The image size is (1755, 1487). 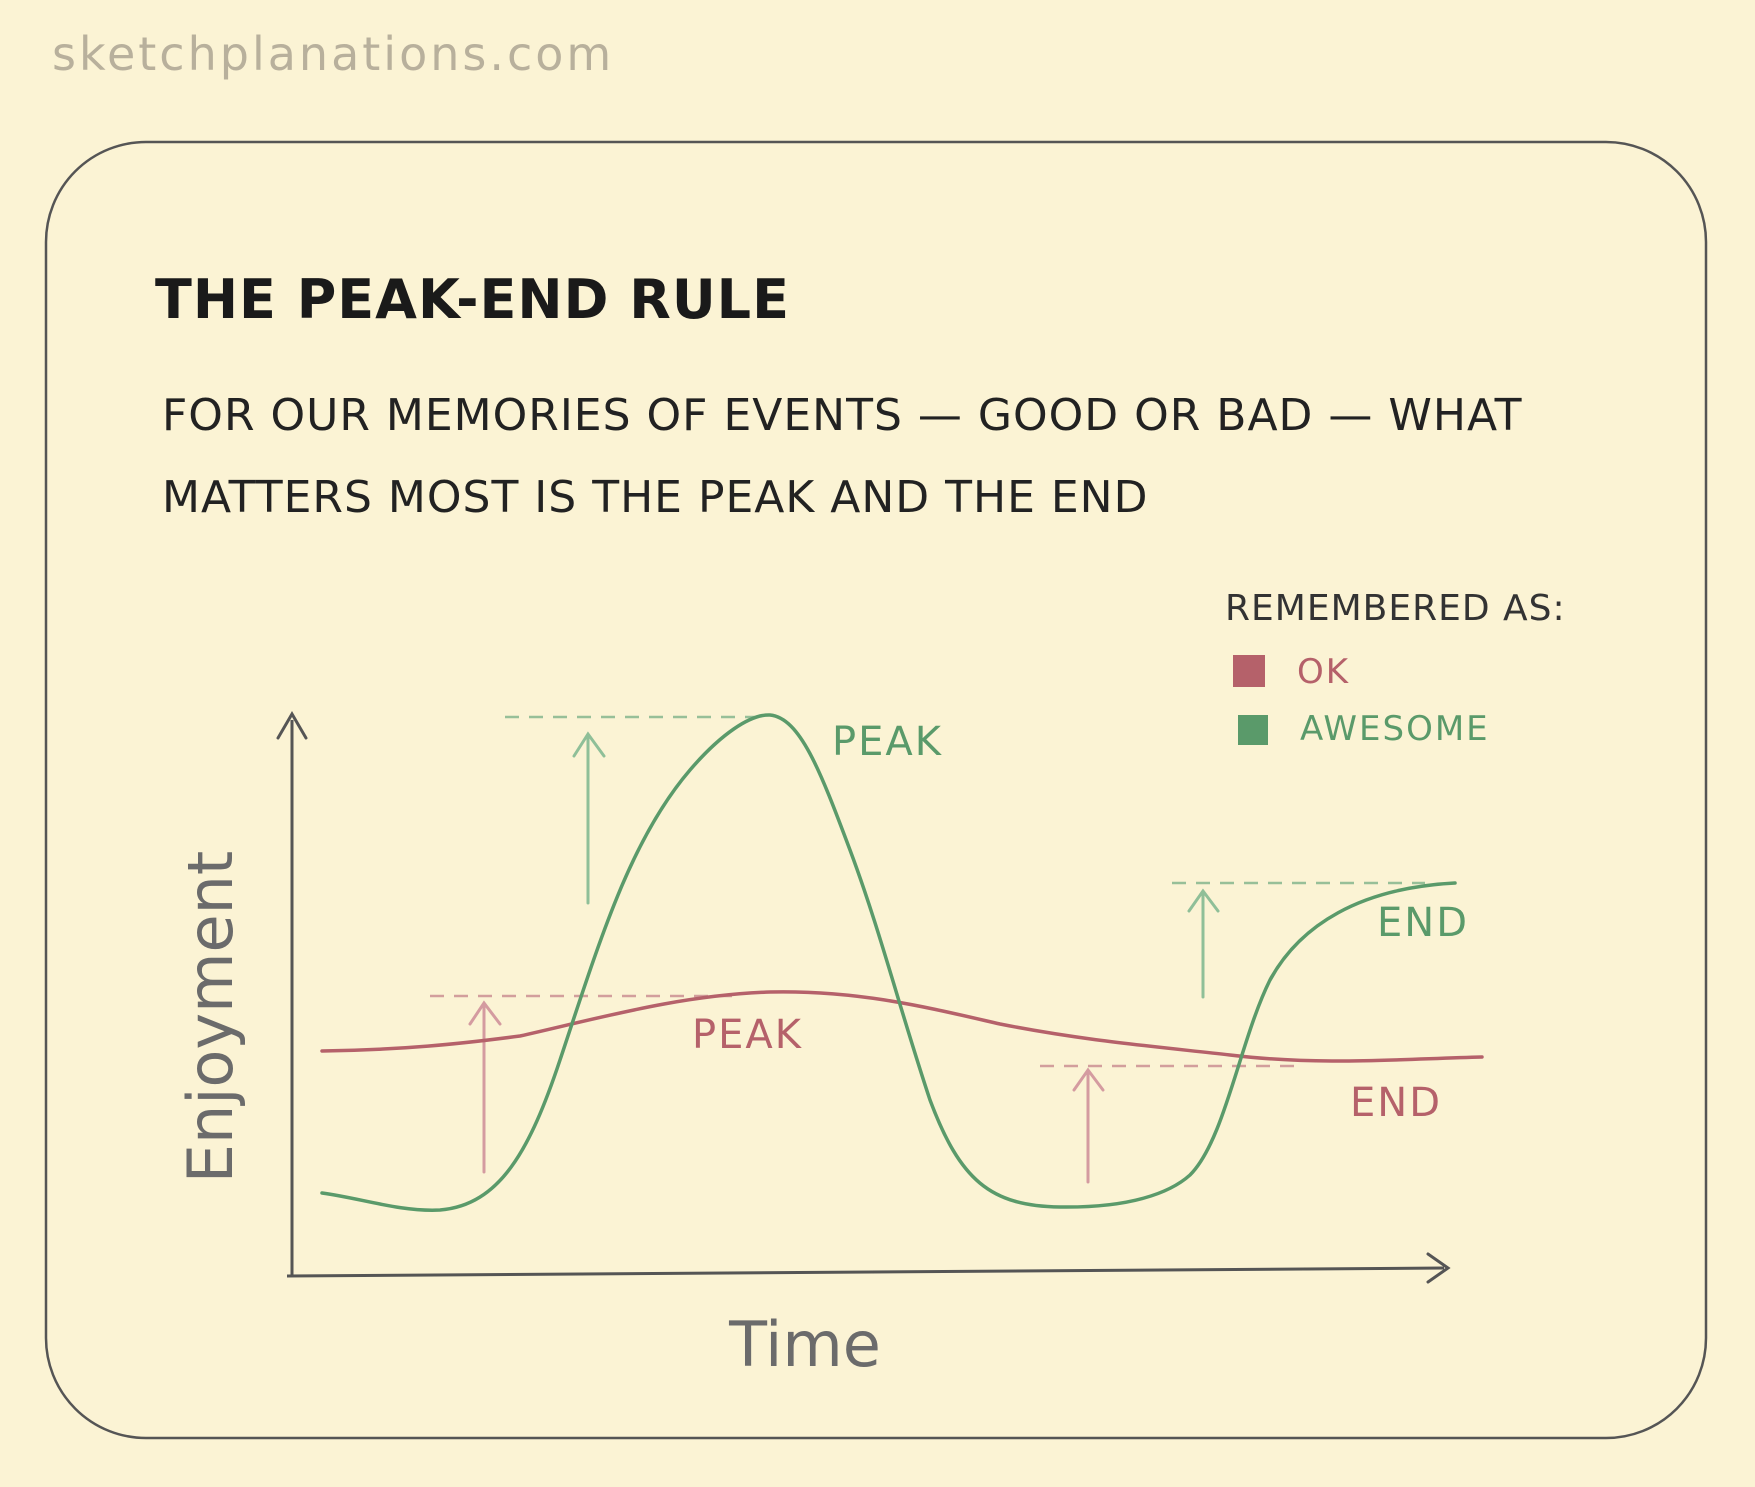 What do you see at coordinates (747, 1035) in the screenshot?
I see `ok-peak-label: PEAK` at bounding box center [747, 1035].